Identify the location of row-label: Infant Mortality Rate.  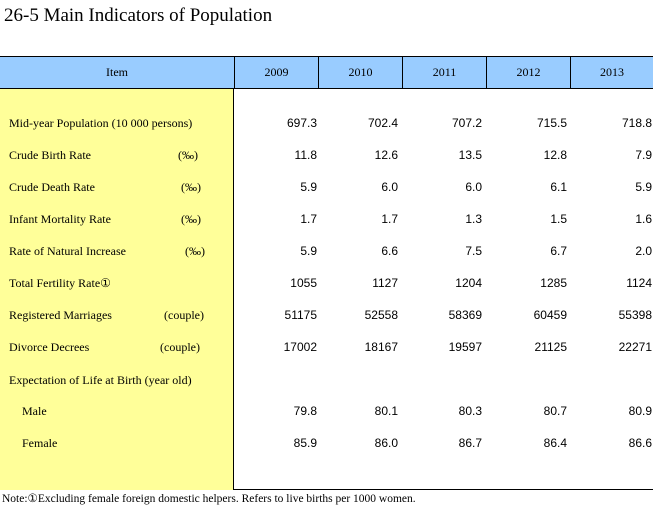
(60, 219).